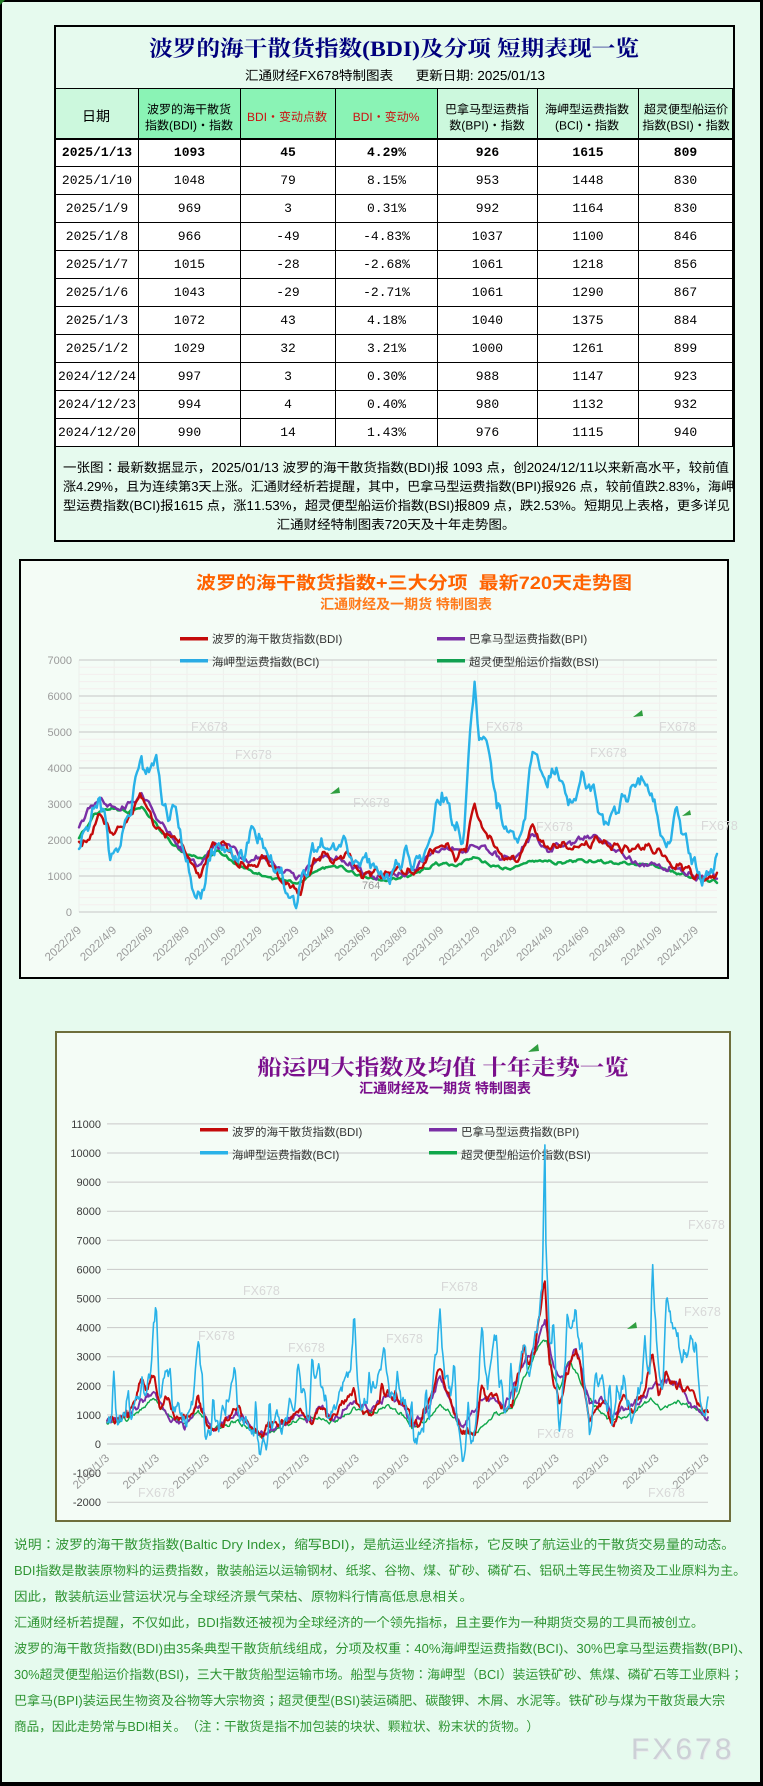  I want to click on svg-text: 11000, so click(86, 1125).